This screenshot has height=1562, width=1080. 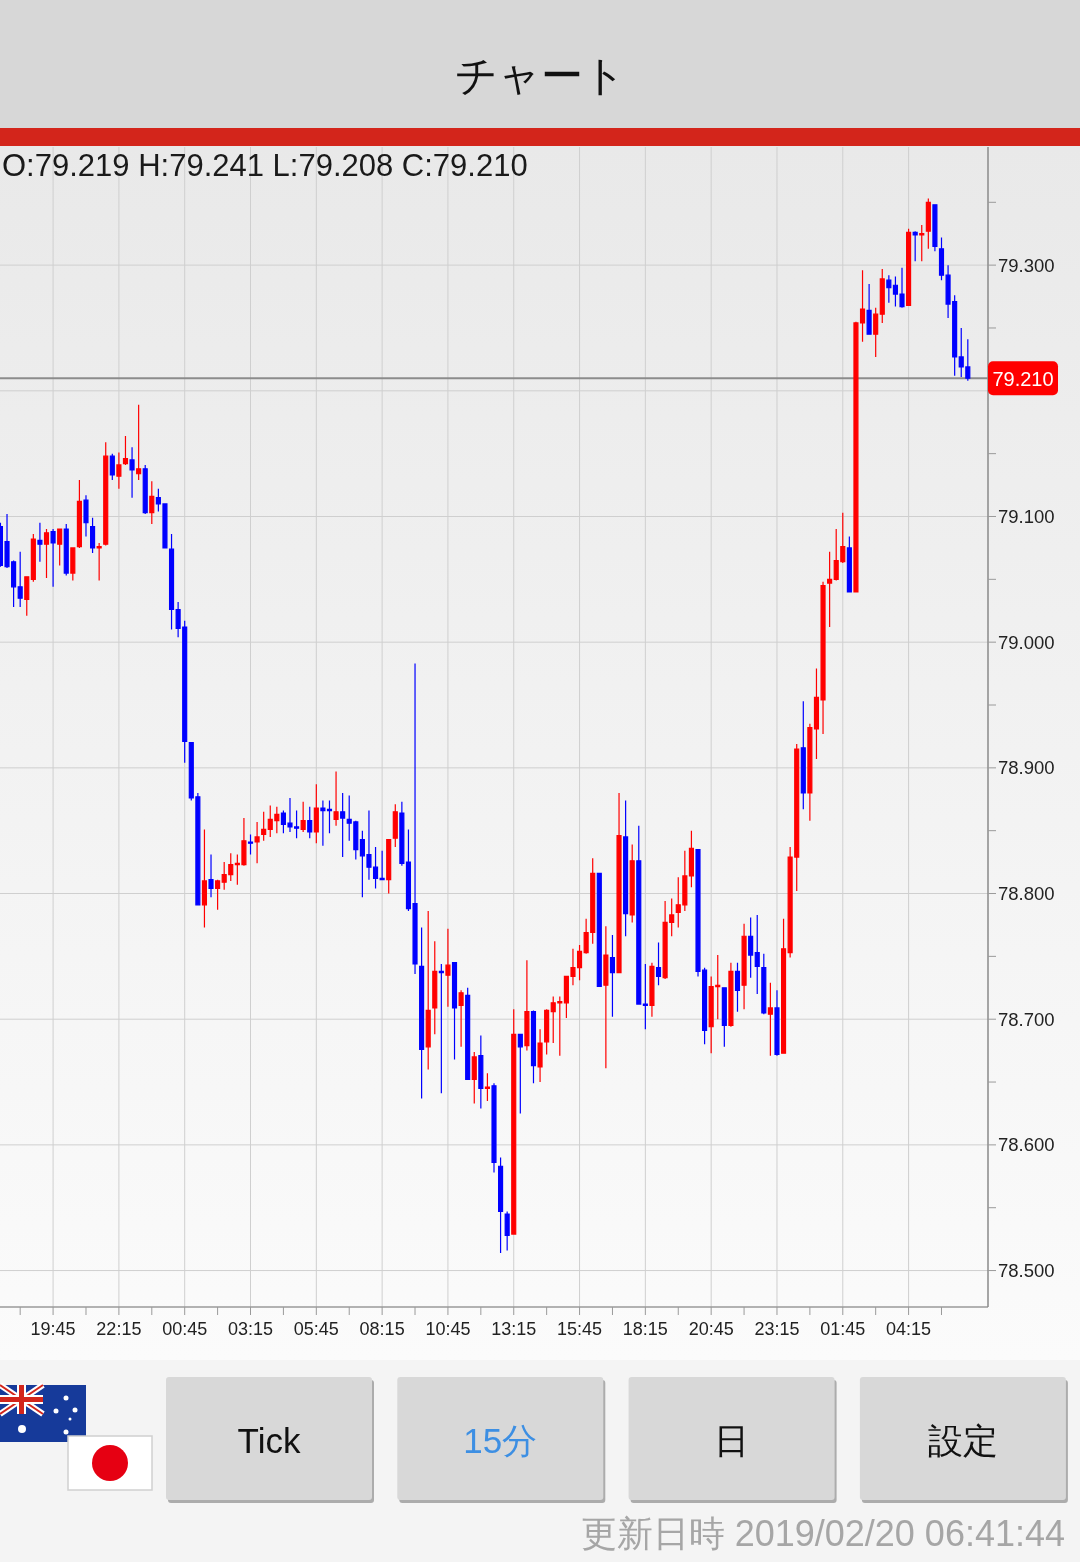 What do you see at coordinates (1023, 378) in the screenshot?
I see `ref-line-label: 79.210` at bounding box center [1023, 378].